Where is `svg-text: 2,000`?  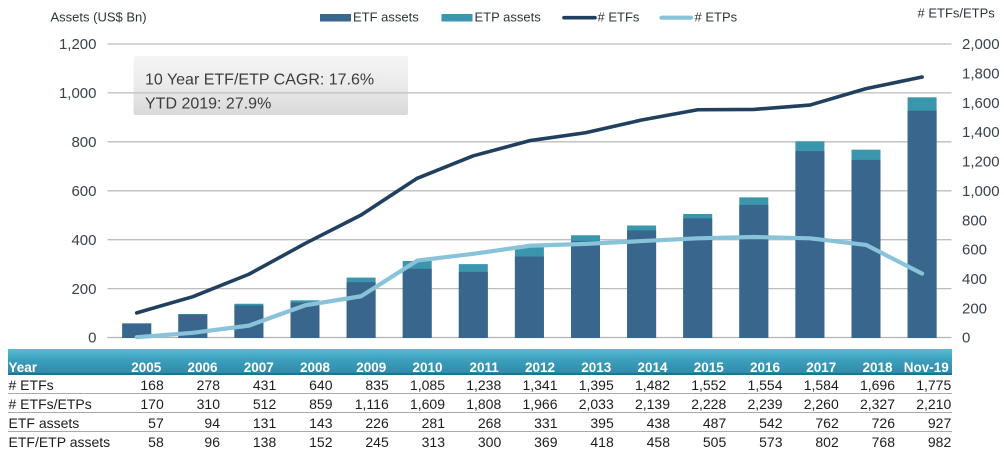 svg-text: 2,000 is located at coordinates (981, 44).